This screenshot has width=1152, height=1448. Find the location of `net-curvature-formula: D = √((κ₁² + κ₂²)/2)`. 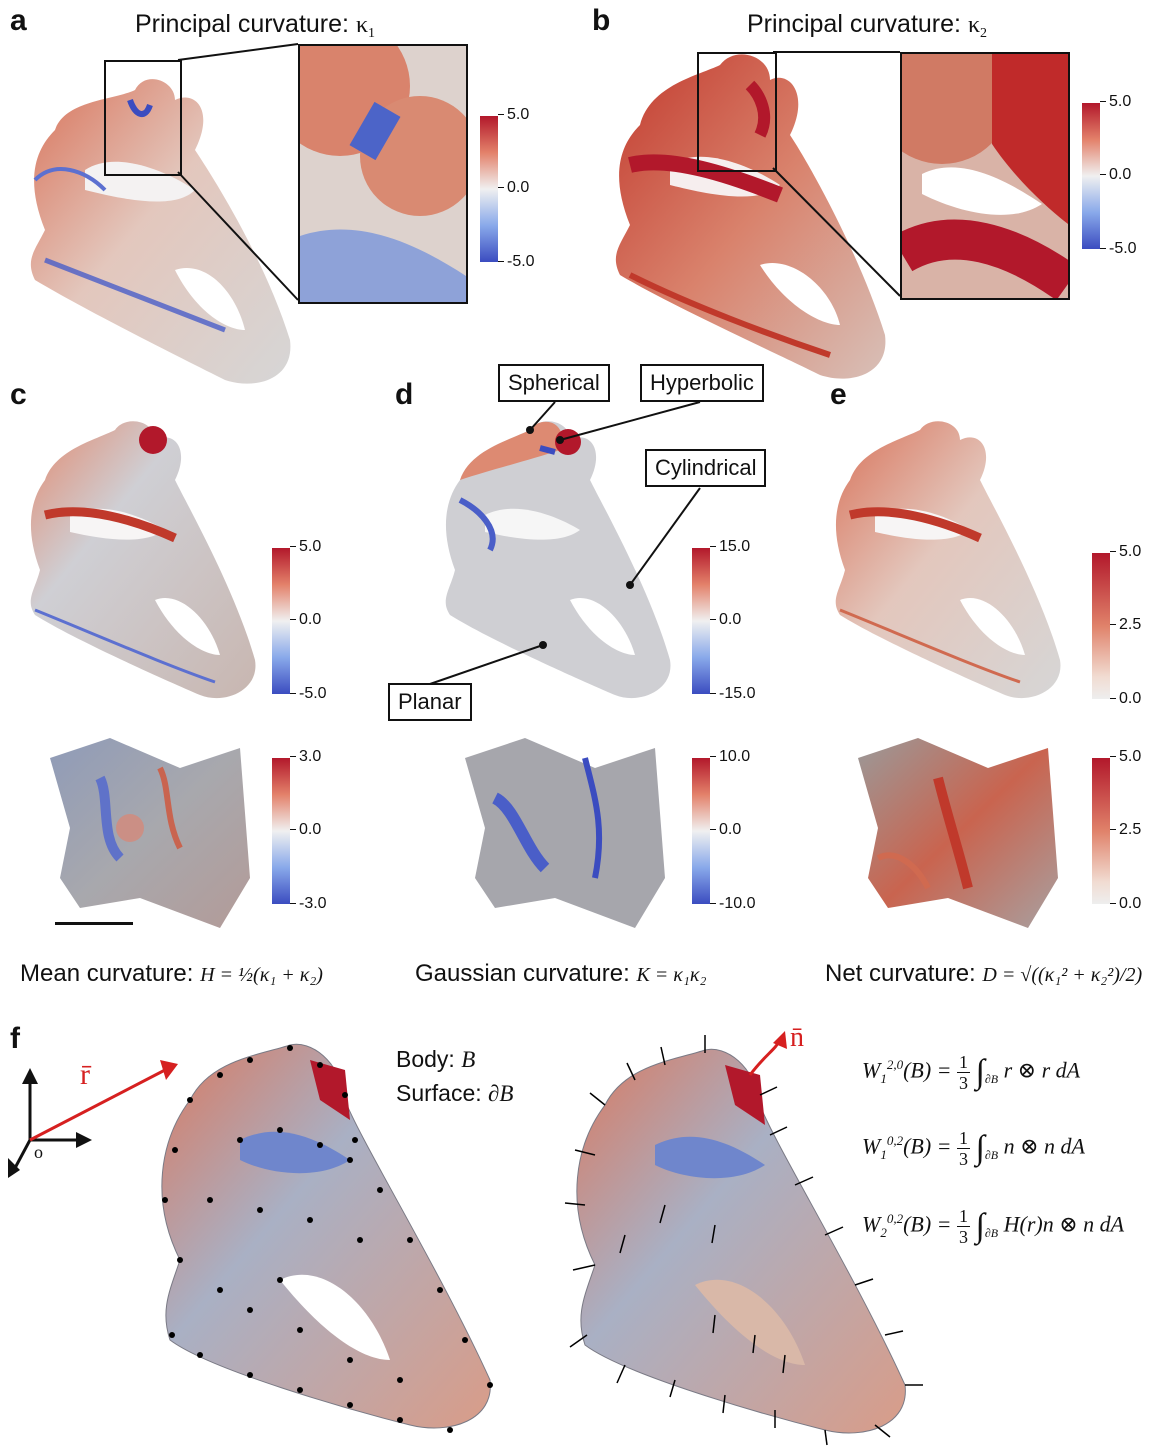

net-curvature-formula: D = √((κ₁² + κ₂²)/2) is located at coordinates (1062, 975).